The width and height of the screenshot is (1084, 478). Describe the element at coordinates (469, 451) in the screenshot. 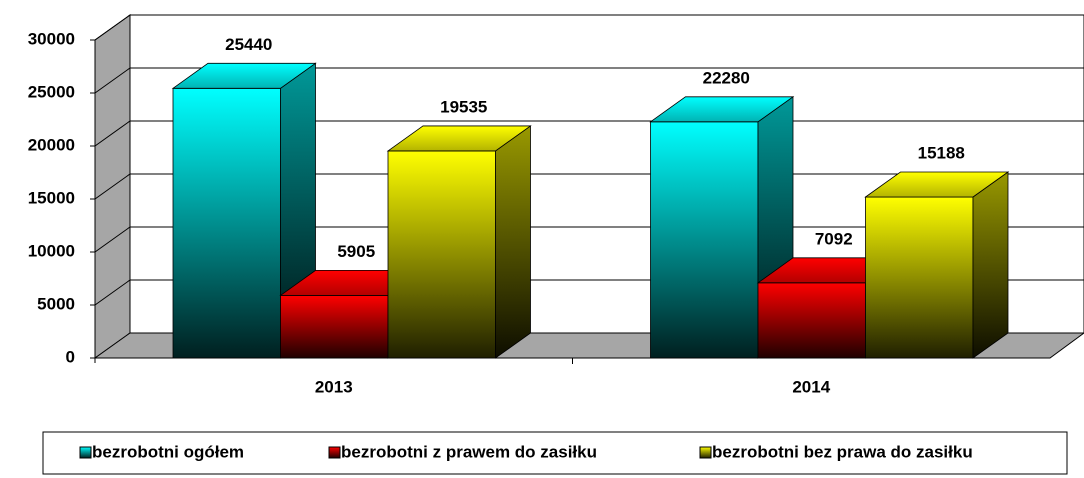

I see `legend-label: bezrobotni z prawem do zasiłku` at that location.